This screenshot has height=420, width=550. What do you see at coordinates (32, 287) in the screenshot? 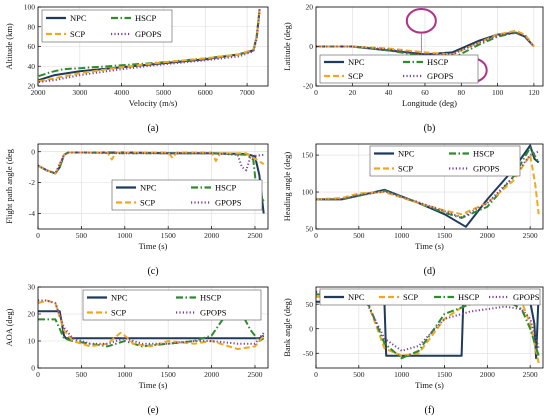
I see `y-tick-label: 30` at bounding box center [32, 287].